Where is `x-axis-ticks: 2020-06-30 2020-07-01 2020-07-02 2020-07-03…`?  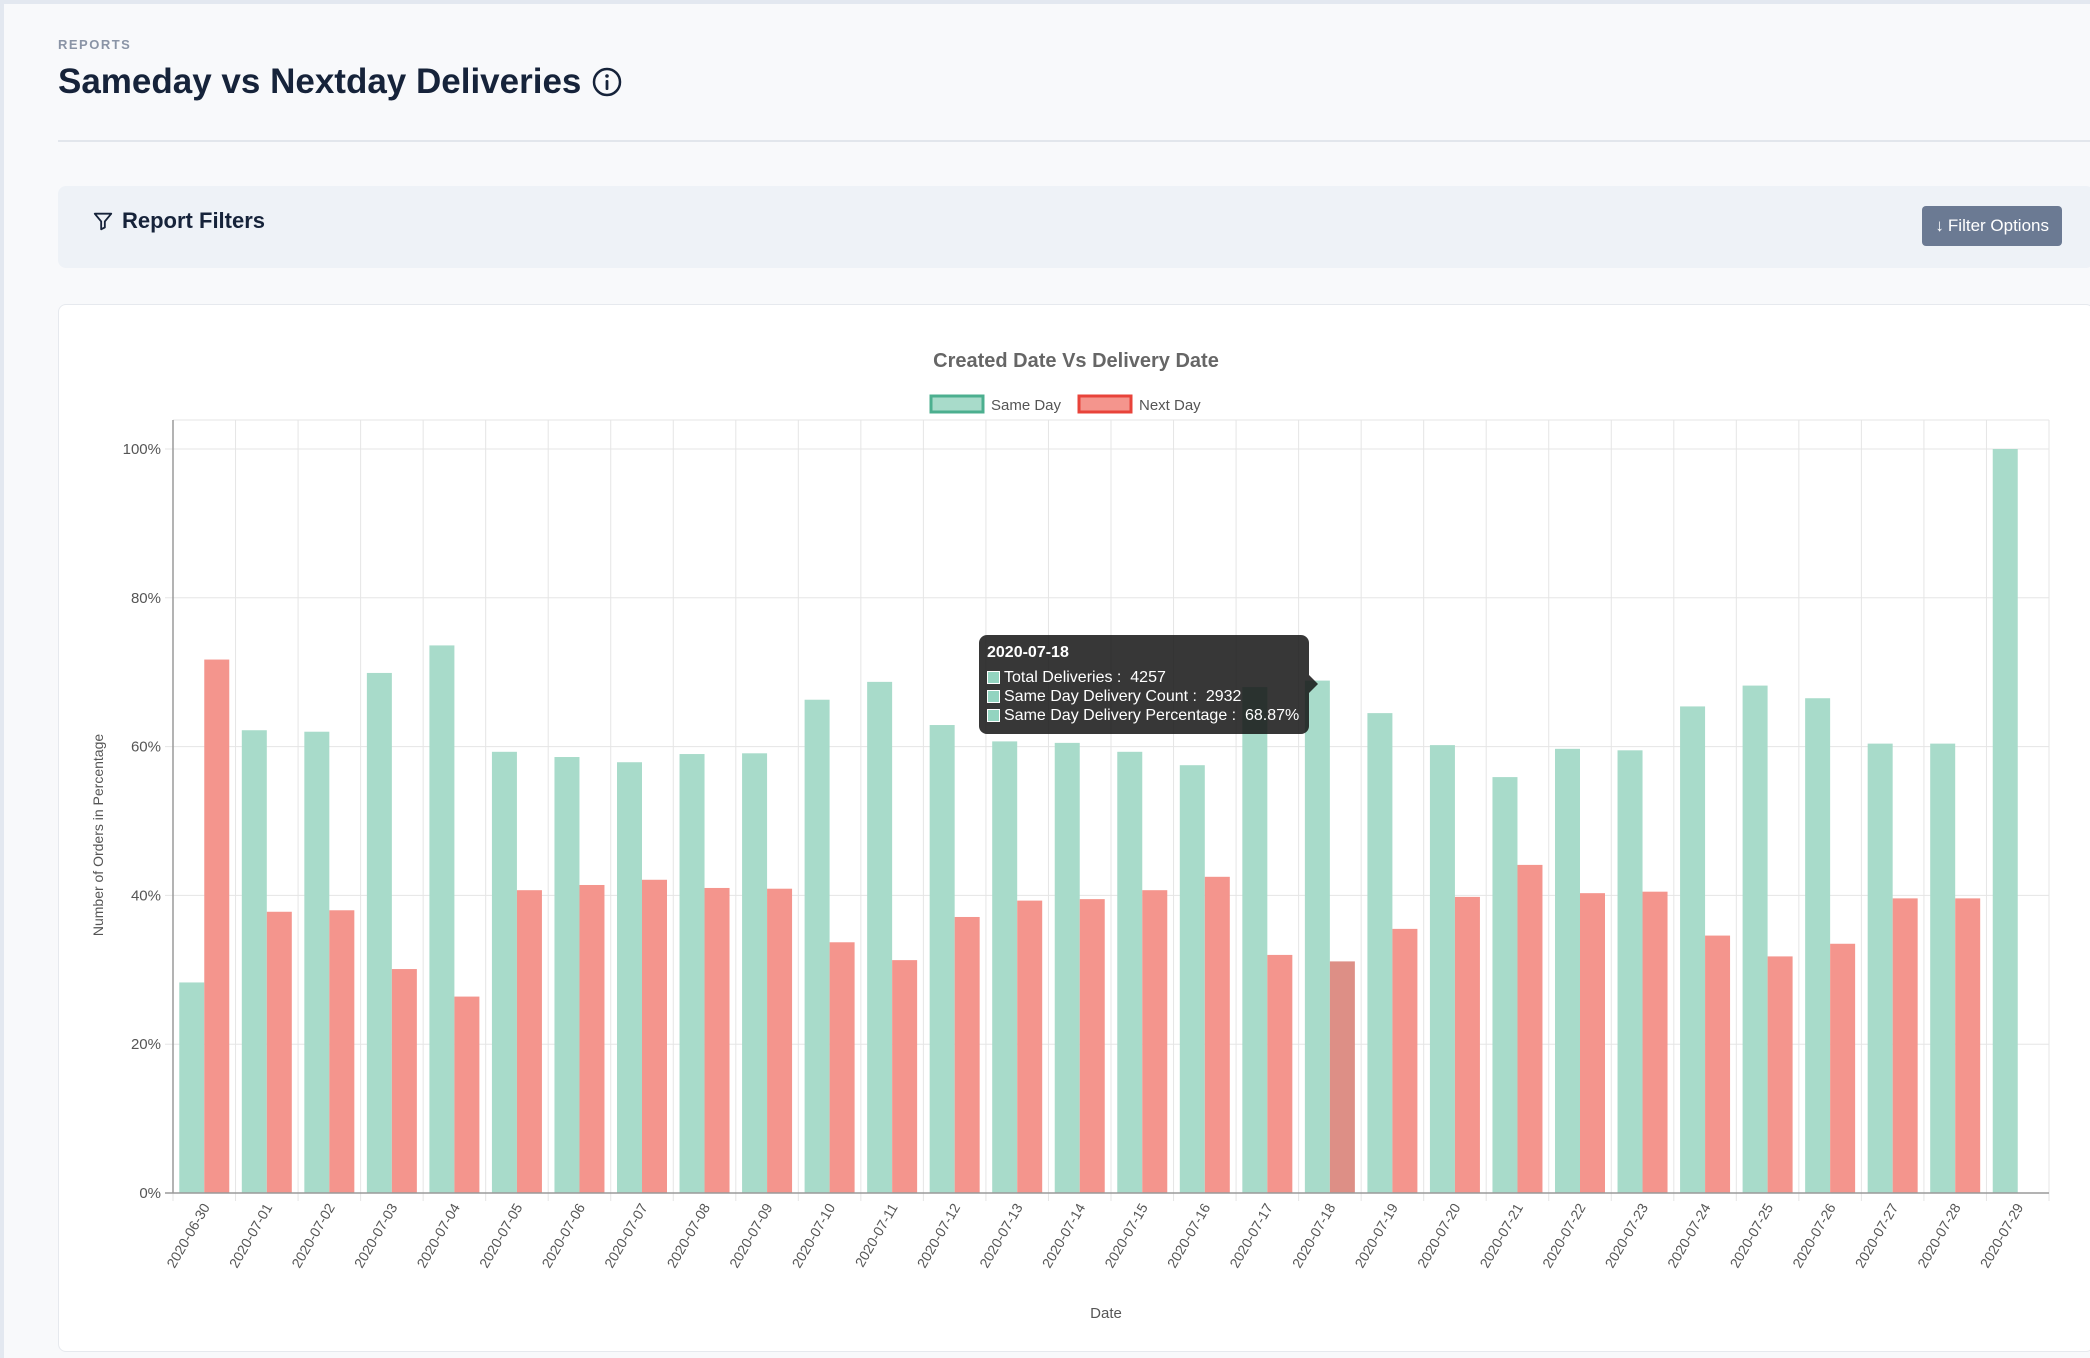
x-axis-ticks: 2020-06-30 2020-07-01 2020-07-02 2020-07-03… is located at coordinates (1094, 1235).